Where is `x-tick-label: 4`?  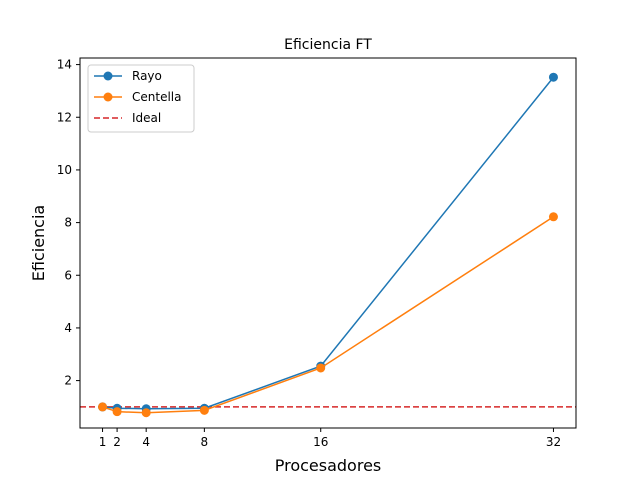 x-tick-label: 4 is located at coordinates (146, 442).